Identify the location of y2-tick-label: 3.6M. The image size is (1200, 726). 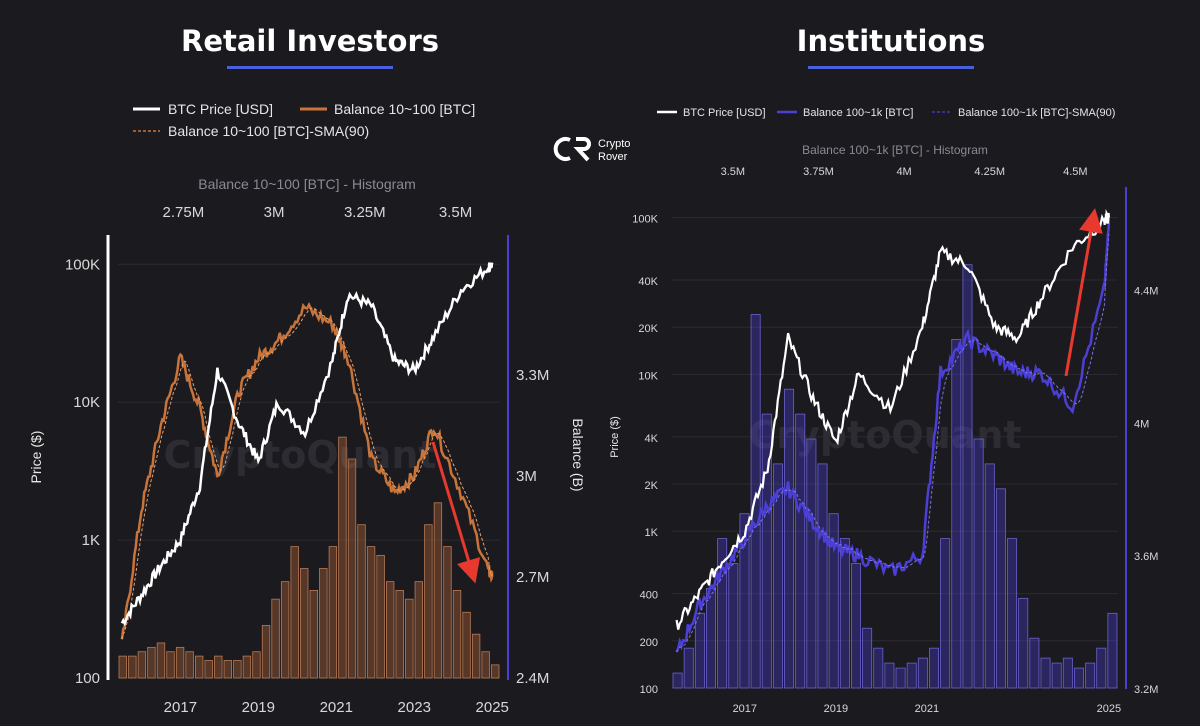
(1146, 557).